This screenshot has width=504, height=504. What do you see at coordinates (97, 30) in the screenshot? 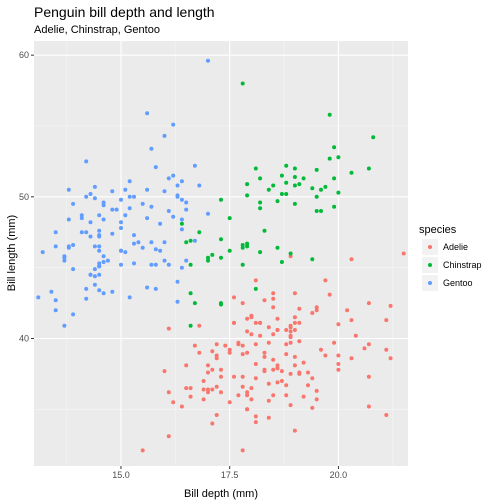
I see `chart-subtitle: Adelie, Chinstrap, Gentoo` at bounding box center [97, 30].